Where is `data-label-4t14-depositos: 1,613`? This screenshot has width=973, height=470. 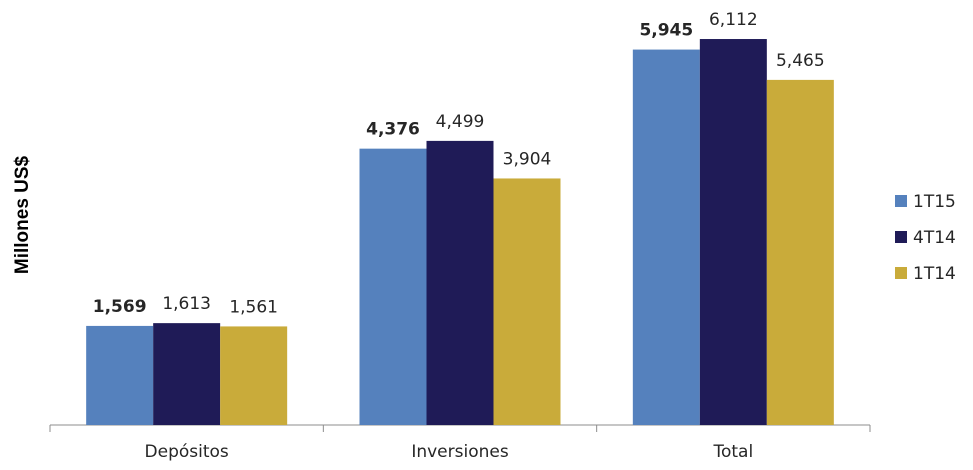
data-label-4t14-depositos: 1,613 is located at coordinates (186, 304).